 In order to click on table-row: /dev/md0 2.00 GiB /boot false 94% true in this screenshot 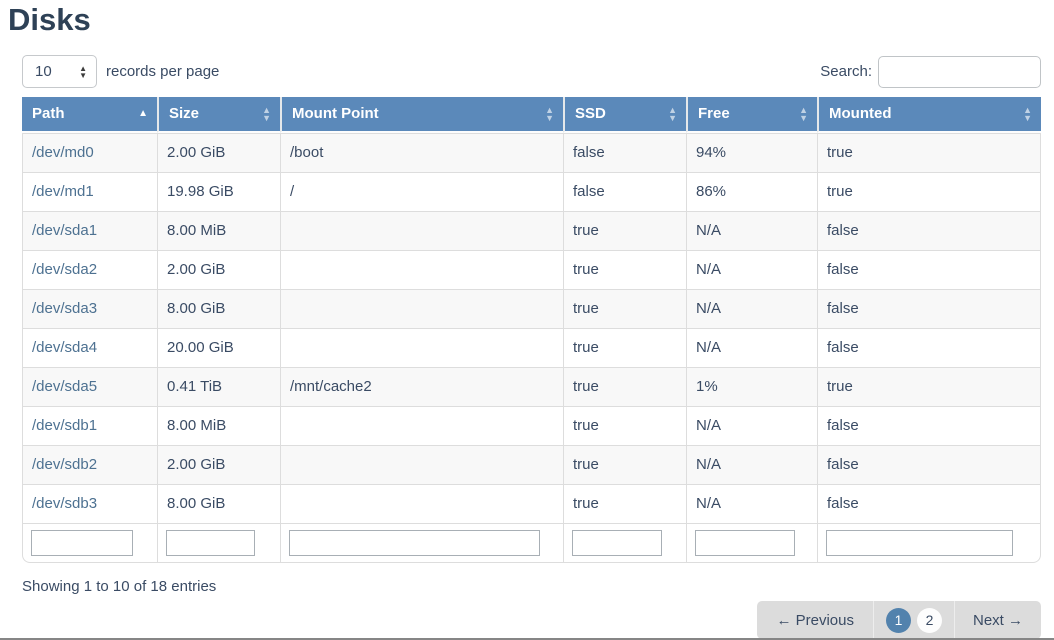, I will do `click(531, 152)`.